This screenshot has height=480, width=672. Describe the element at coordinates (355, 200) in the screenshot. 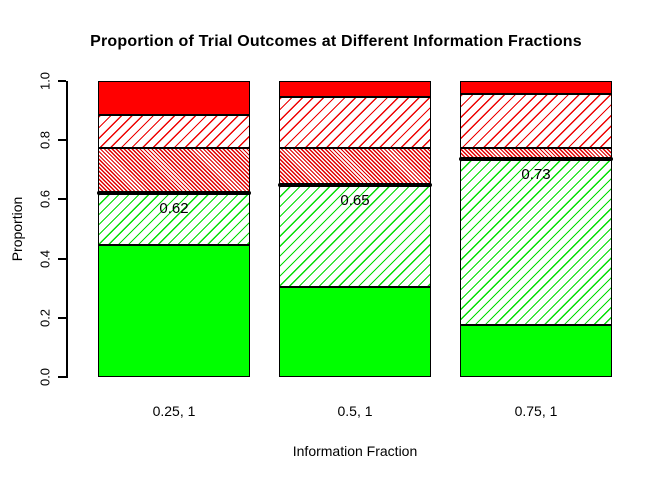

I see `threshold-value-label: 0.65` at that location.